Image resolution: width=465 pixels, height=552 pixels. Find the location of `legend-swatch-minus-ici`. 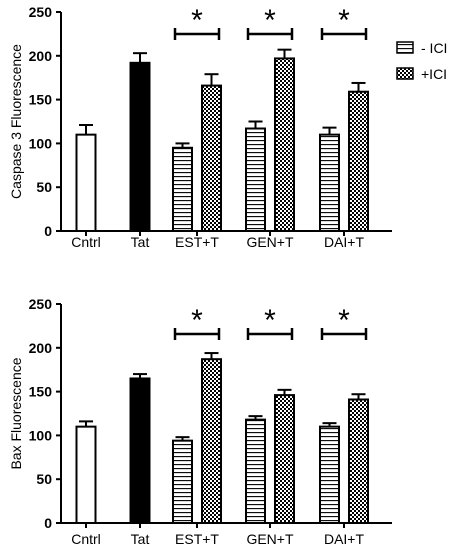

legend-swatch-minus-ici is located at coordinates (405, 47).